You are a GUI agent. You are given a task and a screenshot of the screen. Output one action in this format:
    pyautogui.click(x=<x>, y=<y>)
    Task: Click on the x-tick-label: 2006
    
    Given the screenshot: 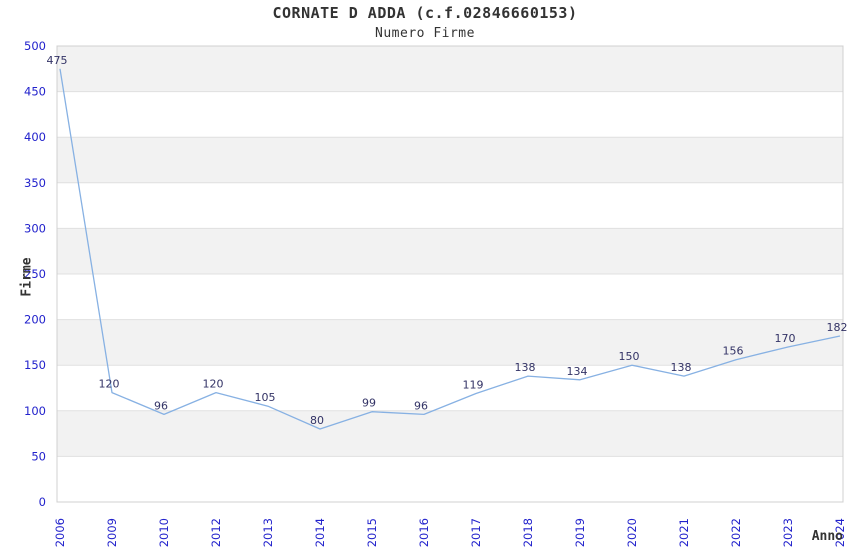 What is the action you would take?
    pyautogui.click(x=60, y=532)
    